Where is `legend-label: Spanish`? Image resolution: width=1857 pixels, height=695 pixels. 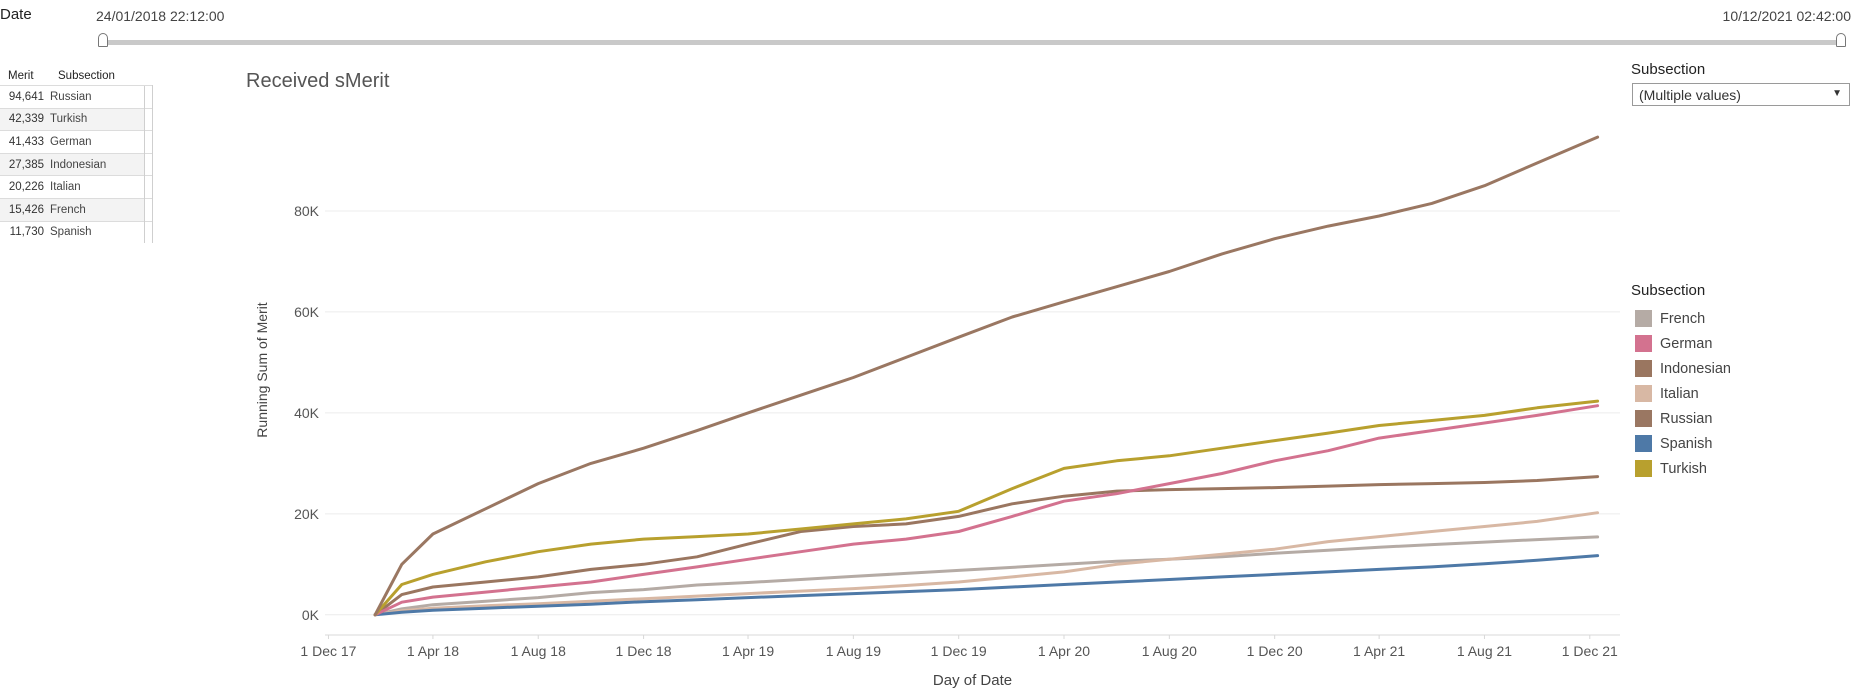 legend-label: Spanish is located at coordinates (1686, 443).